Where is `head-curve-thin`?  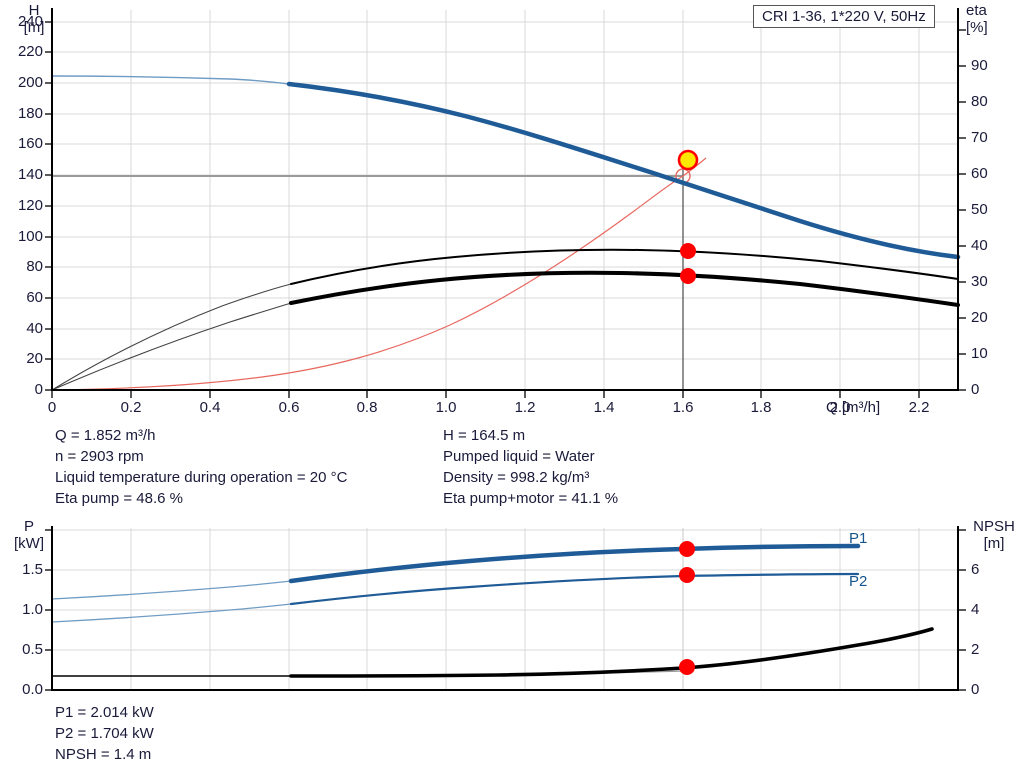
head-curve-thin is located at coordinates (170, 80).